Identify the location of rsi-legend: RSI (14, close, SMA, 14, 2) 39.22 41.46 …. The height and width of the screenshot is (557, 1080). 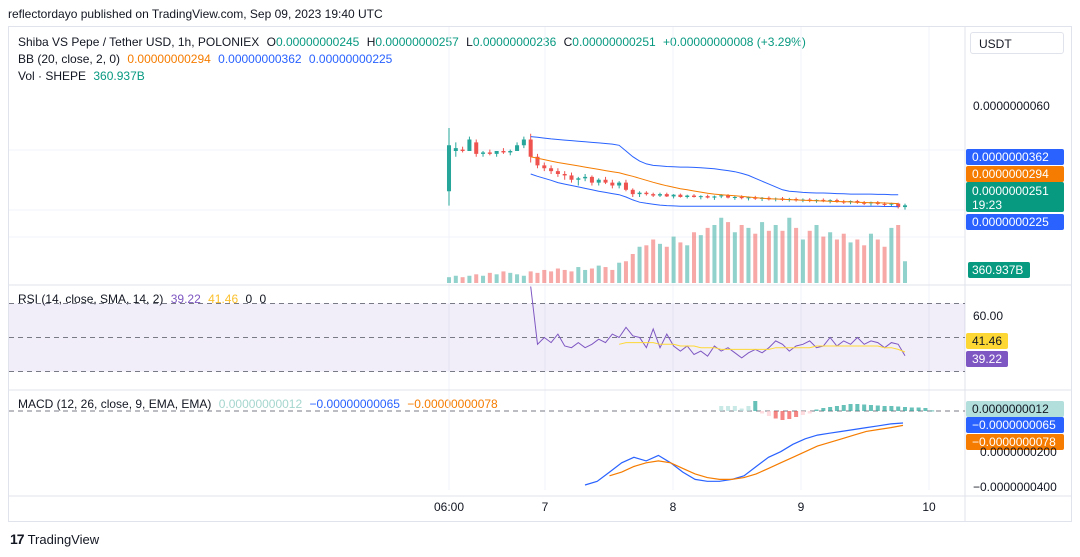
(144, 299).